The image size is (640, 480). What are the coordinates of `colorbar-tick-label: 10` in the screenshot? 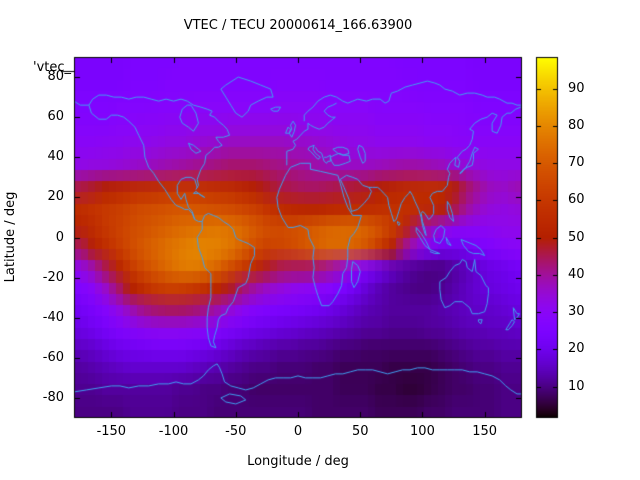 It's located at (576, 386).